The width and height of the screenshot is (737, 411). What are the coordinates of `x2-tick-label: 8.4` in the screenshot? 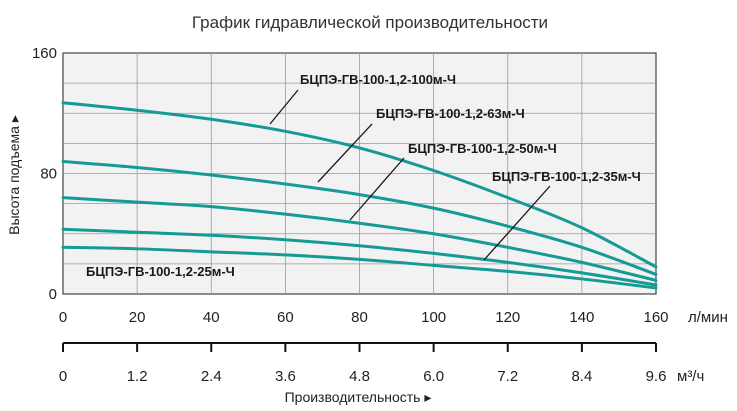 It's located at (581, 376).